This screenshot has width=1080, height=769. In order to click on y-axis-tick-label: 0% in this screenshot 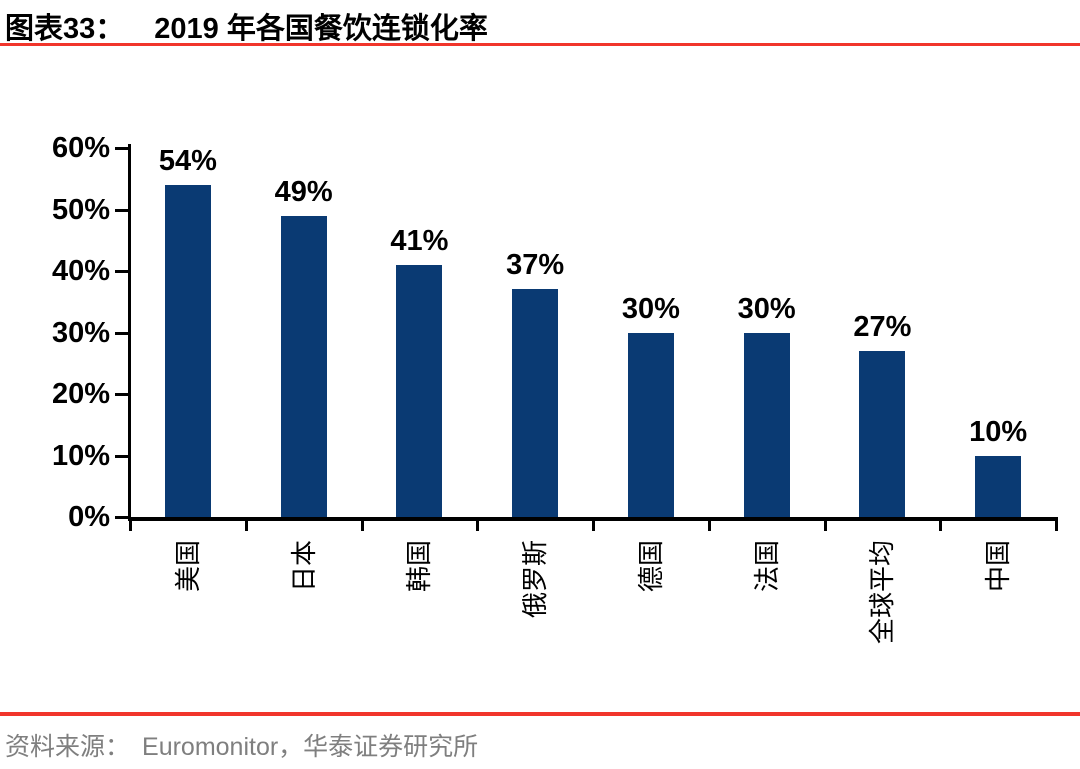, I will do `click(89, 517)`.